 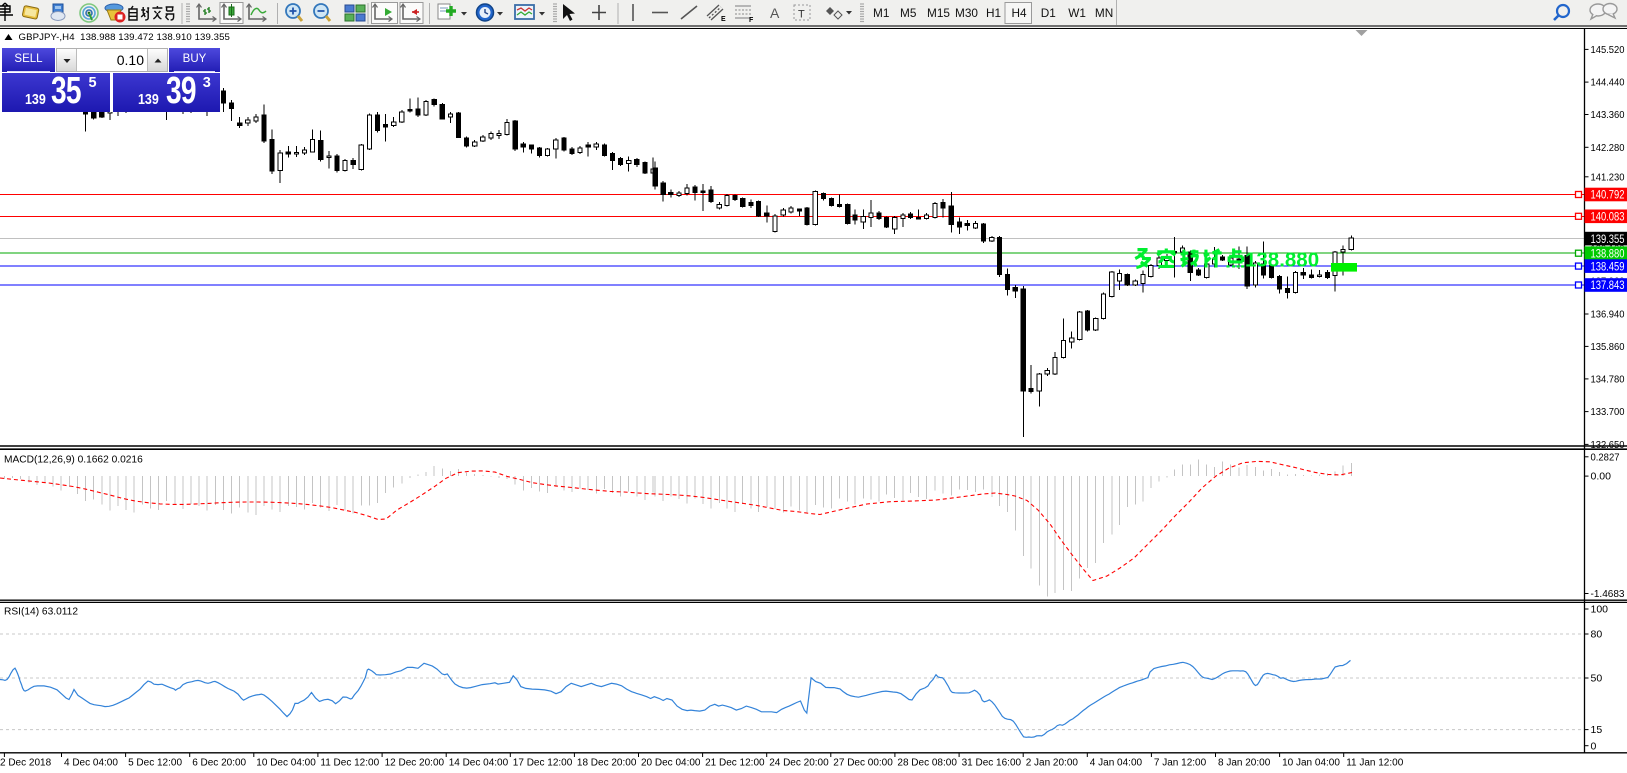 I want to click on svg-text: 50, so click(x=1597, y=679).